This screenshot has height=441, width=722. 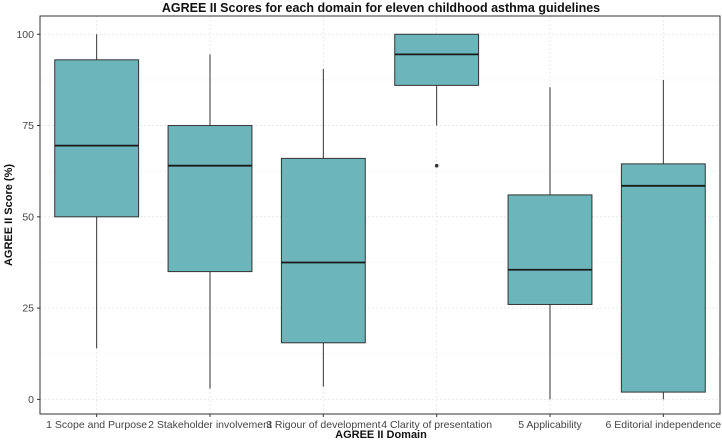 I want to click on x-axis-title: AGREE II Domain, so click(x=381, y=435).